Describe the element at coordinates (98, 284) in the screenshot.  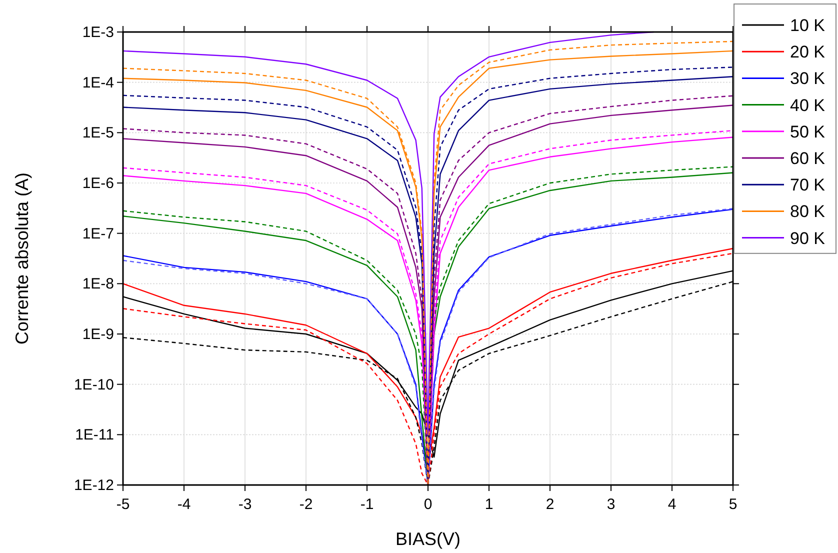
I see `y-tick-label: 1E-8` at that location.